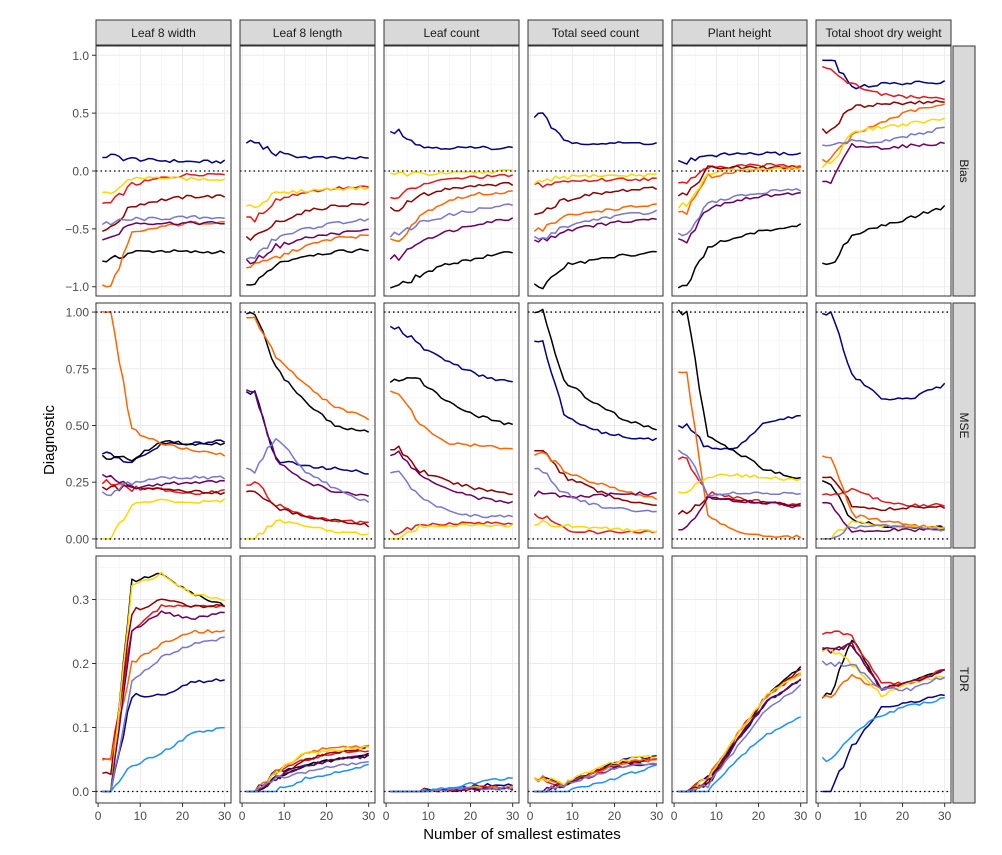 The image size is (1002, 855). Describe the element at coordinates (80, 728) in the screenshot. I see `y-tick-label: 0.1` at that location.